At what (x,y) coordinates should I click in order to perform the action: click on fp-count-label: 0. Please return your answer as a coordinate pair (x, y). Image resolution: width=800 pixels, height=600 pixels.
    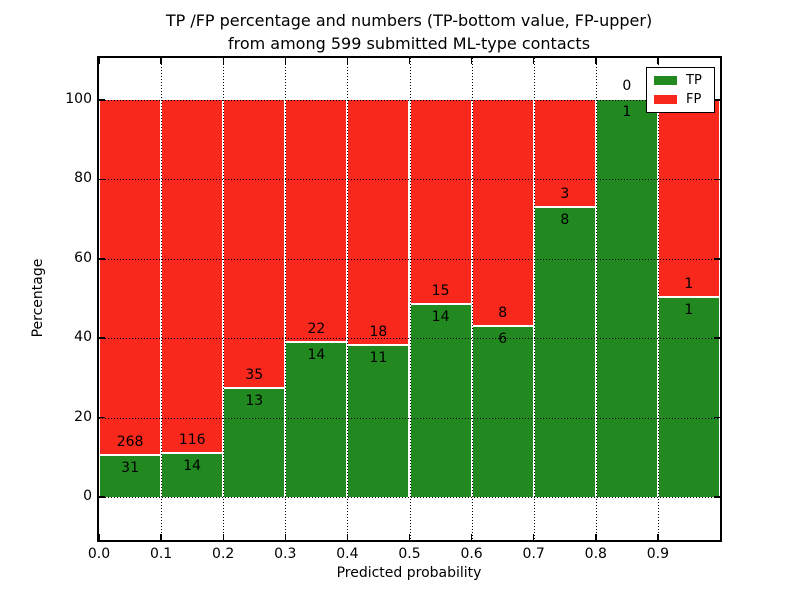
    Looking at the image, I should click on (627, 86).